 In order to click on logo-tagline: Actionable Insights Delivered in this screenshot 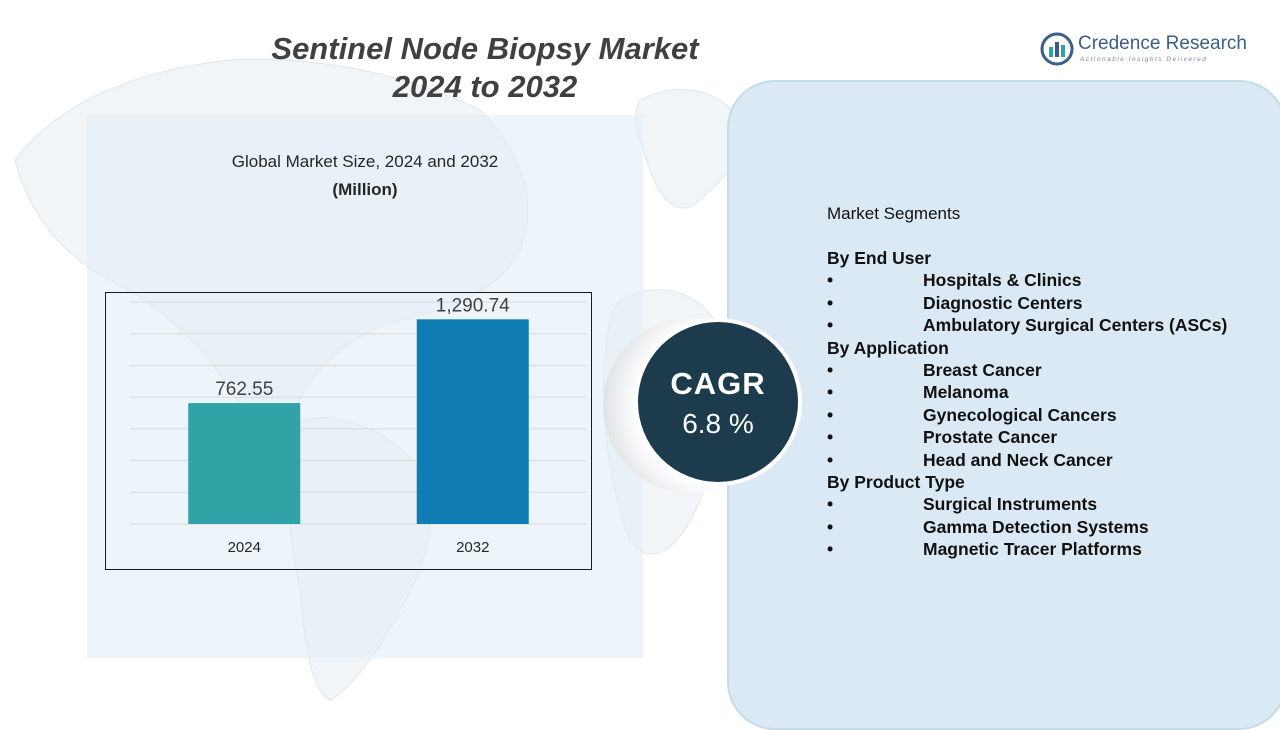, I will do `click(1144, 59)`.